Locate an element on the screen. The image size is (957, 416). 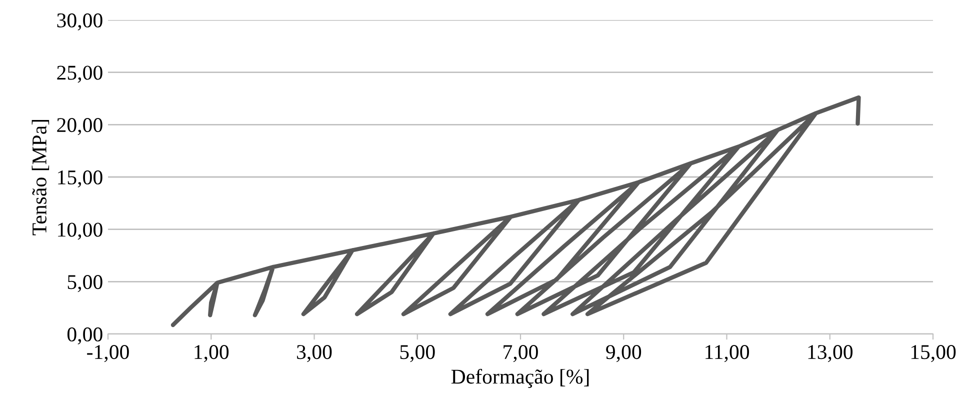
x-tick-label: 7,00 is located at coordinates (521, 353).